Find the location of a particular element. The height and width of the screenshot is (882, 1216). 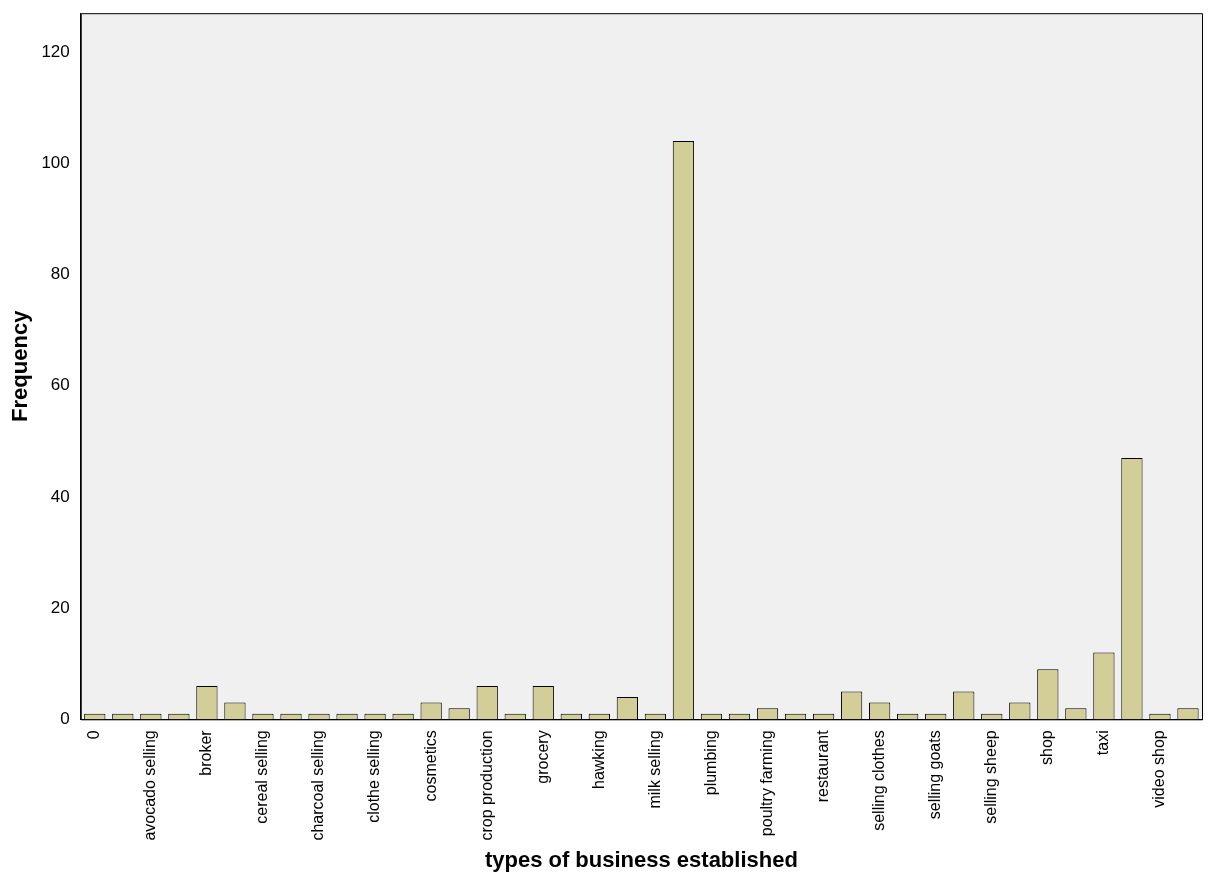

x-tick-label: cosmetics is located at coordinates (430, 766).